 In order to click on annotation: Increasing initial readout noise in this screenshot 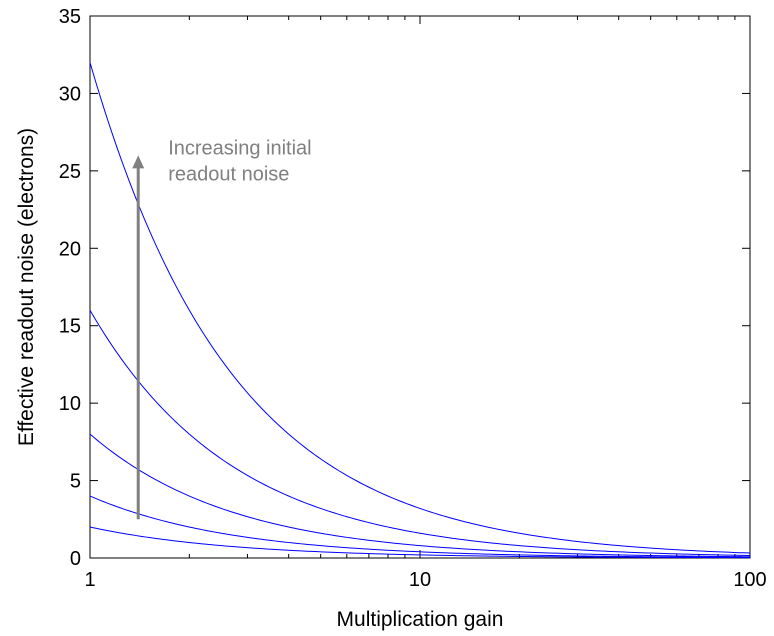, I will do `click(222, 328)`.